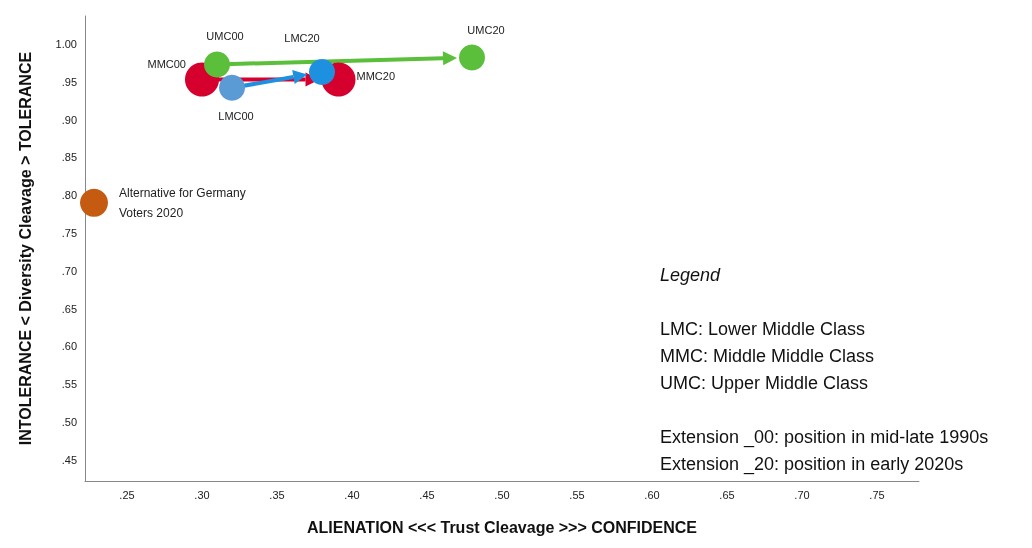  What do you see at coordinates (802, 494) in the screenshot?
I see `x-tick-label: .70` at bounding box center [802, 494].